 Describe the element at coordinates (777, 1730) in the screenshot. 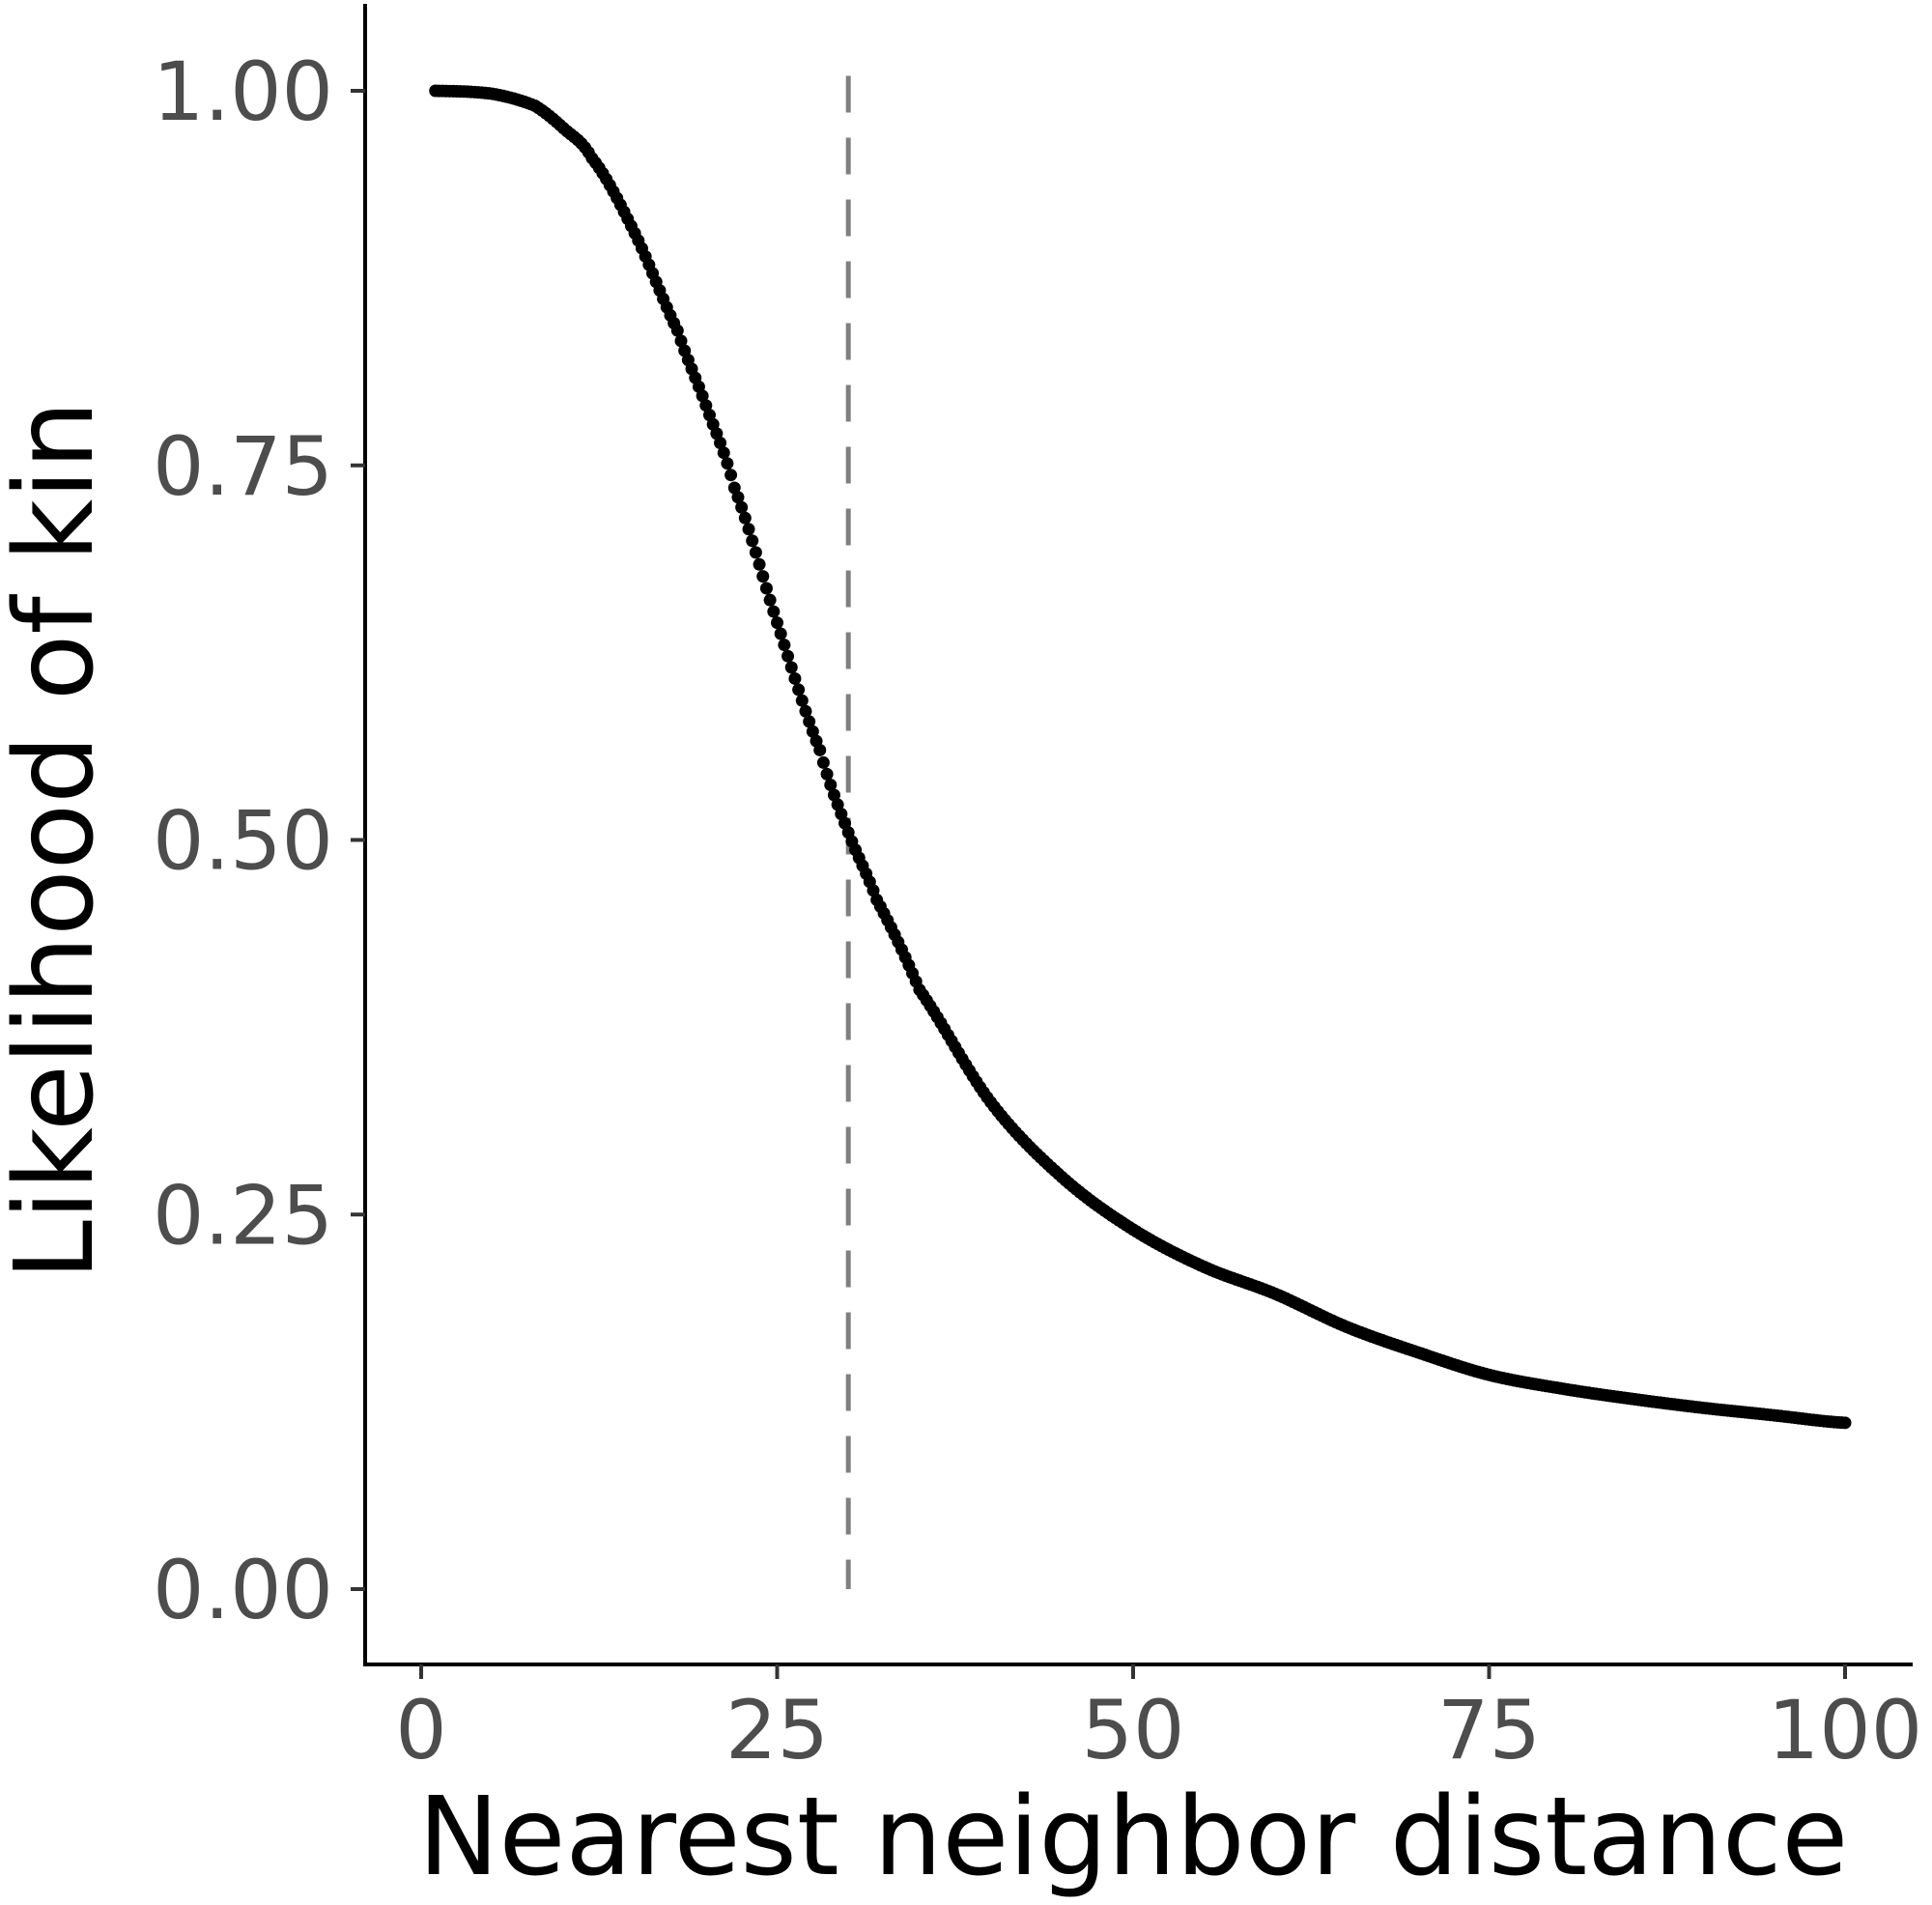

I see `x-tick-label: 25` at that location.